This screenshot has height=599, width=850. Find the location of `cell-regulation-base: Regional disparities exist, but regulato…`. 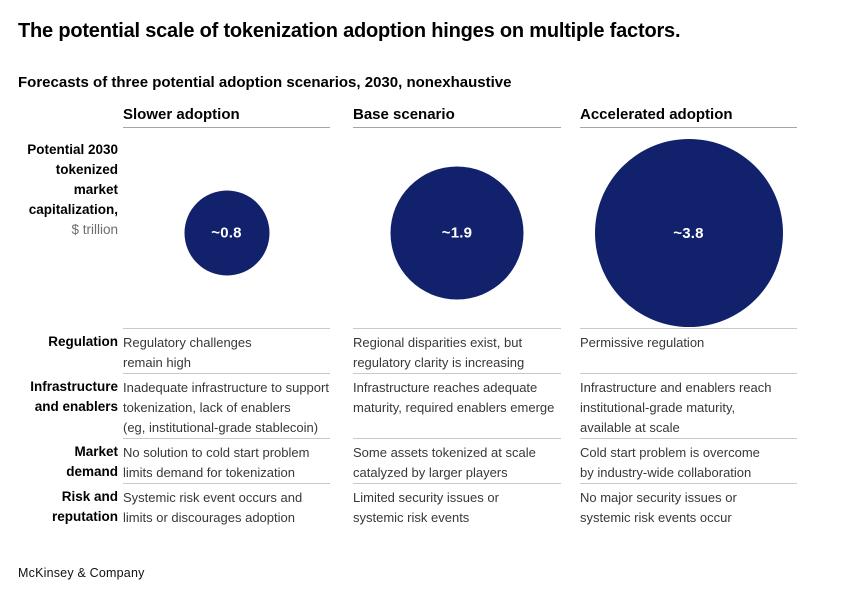

cell-regulation-base: Regional disparities exist, but regulato… is located at coordinates (457, 350).